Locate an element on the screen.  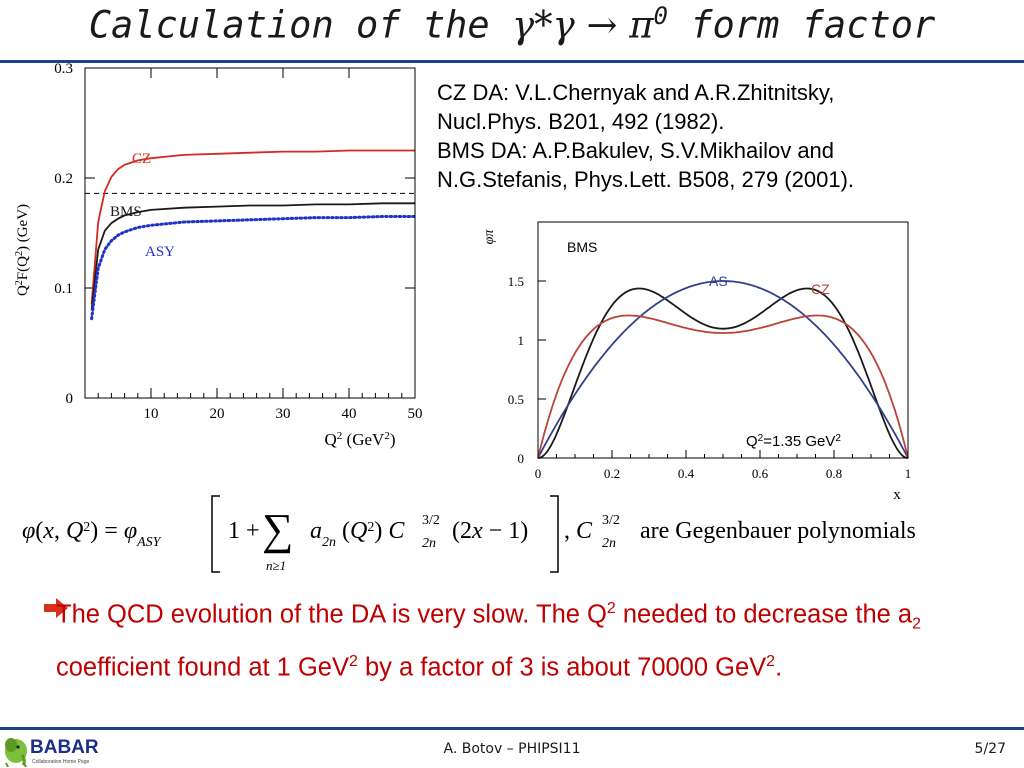
chart1-frame is located at coordinates (250, 233).